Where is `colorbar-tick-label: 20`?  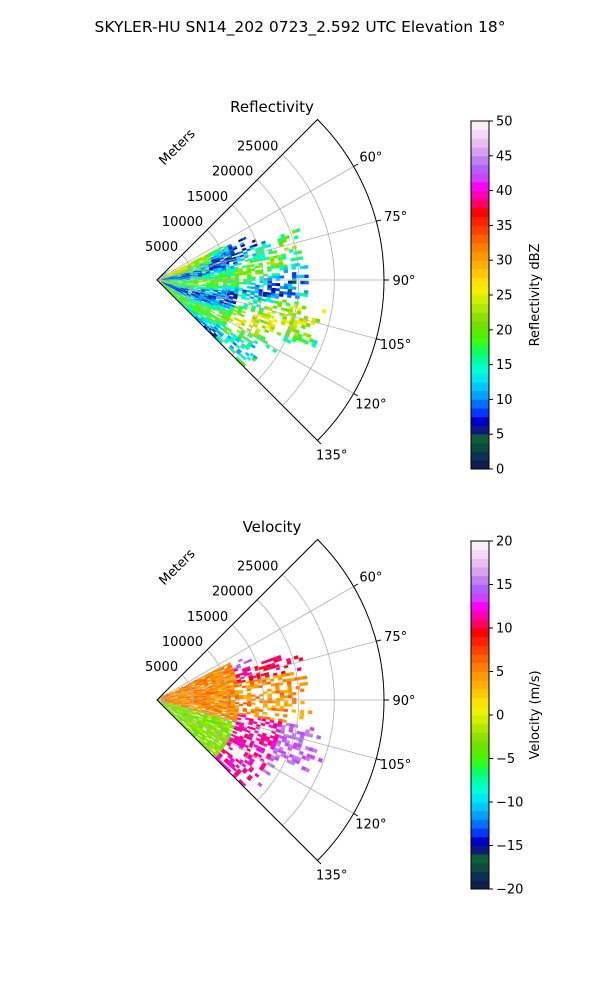 colorbar-tick-label: 20 is located at coordinates (504, 330).